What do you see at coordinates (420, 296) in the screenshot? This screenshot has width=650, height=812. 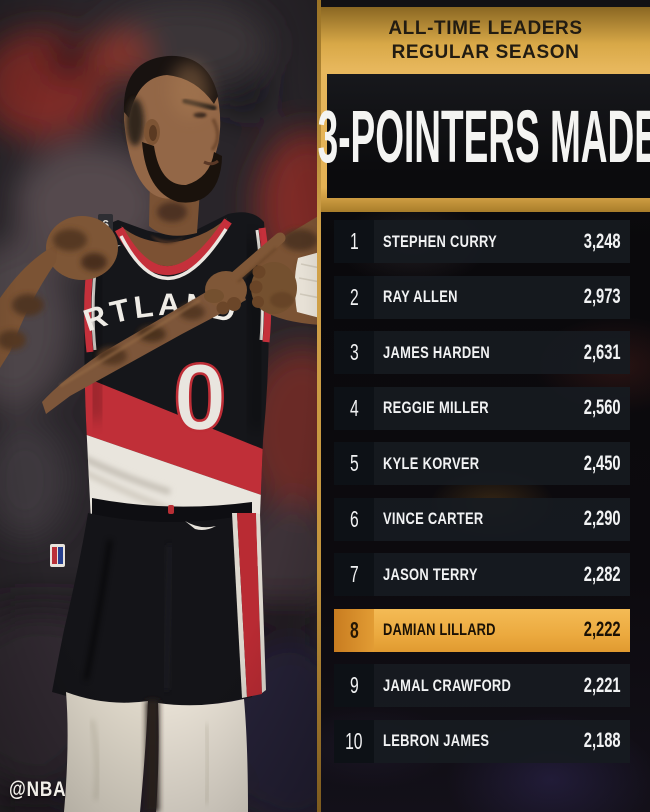 I see `player-name: RAY ALLEN` at bounding box center [420, 296].